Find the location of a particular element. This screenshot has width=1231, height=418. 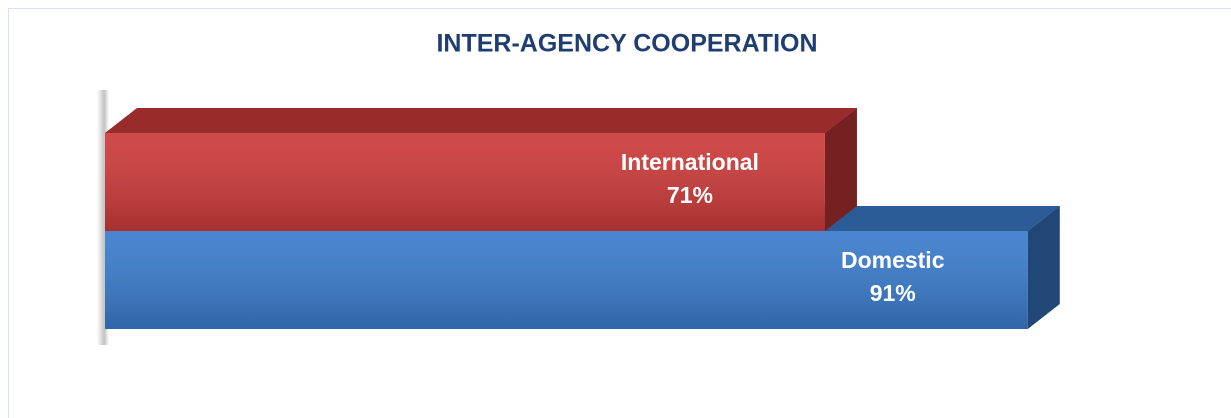

category-label: Domestic is located at coordinates (893, 260).